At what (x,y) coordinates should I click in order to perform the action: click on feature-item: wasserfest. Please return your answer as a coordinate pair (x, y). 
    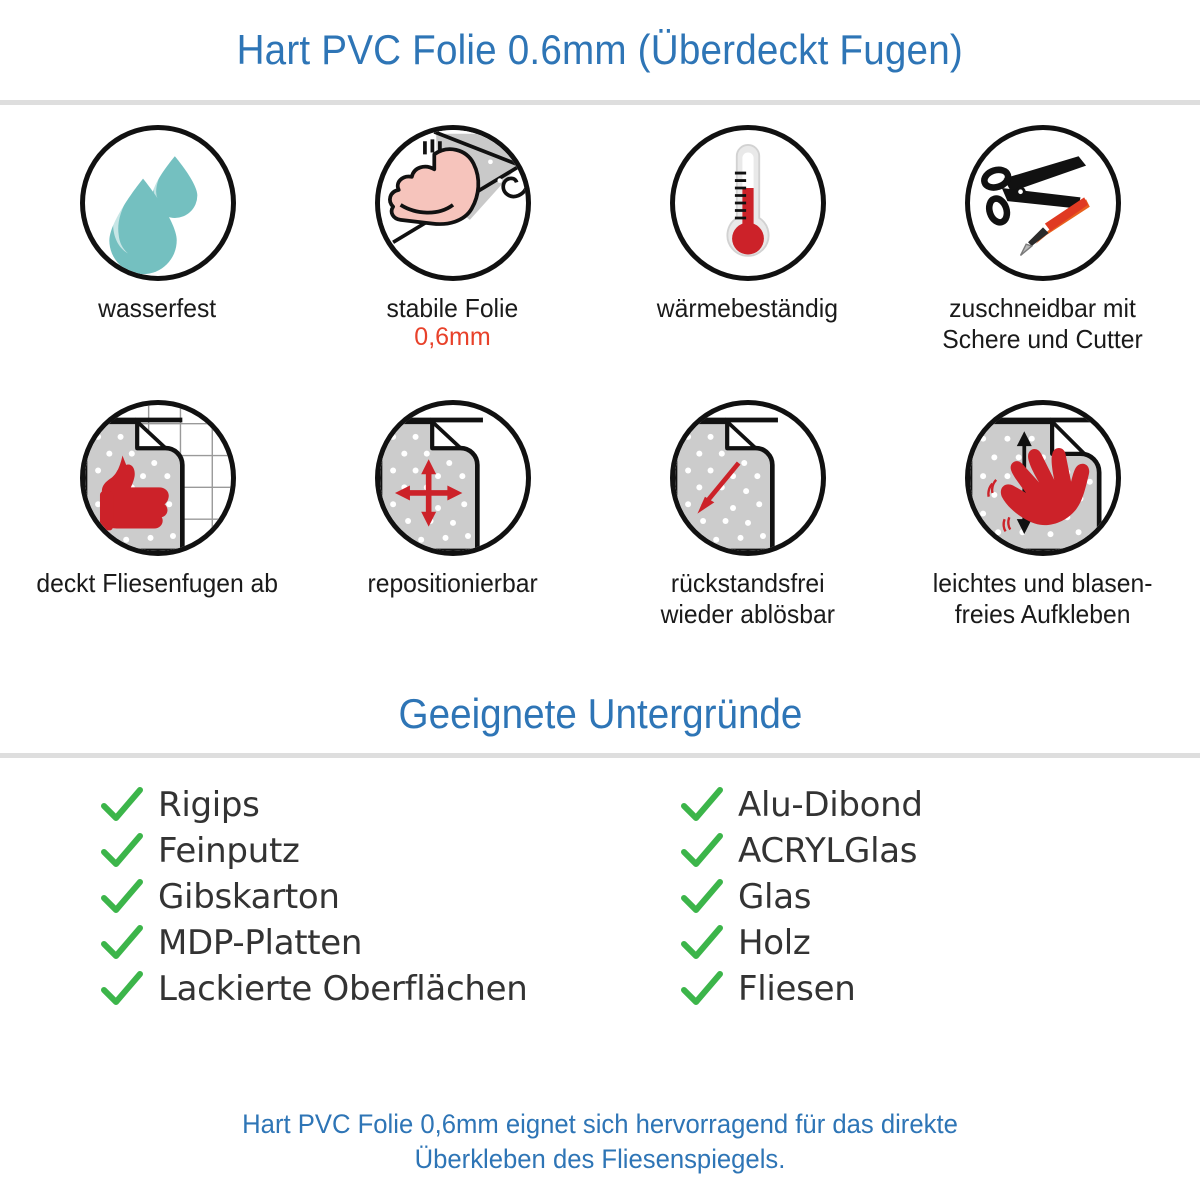
    Looking at the image, I should click on (157, 262).